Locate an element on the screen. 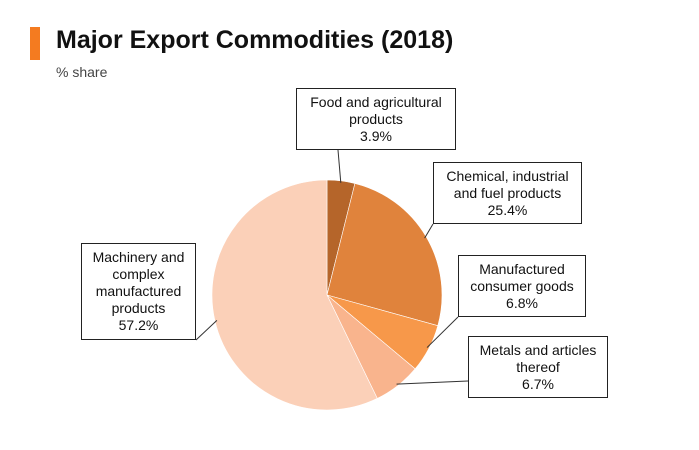  chart-subtitle: % share is located at coordinates (82, 72).